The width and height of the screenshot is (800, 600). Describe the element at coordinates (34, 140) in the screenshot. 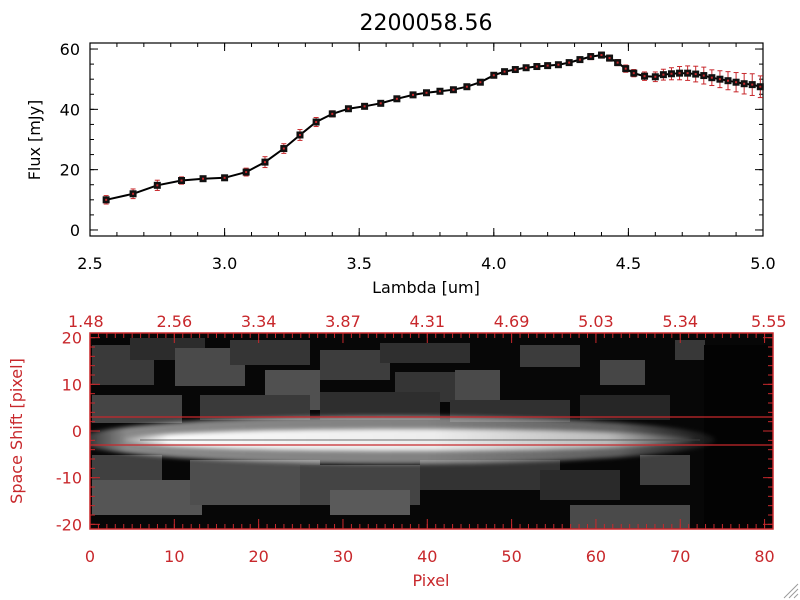

I see `spectrum-y-axis-label: Flux [mJy]` at that location.